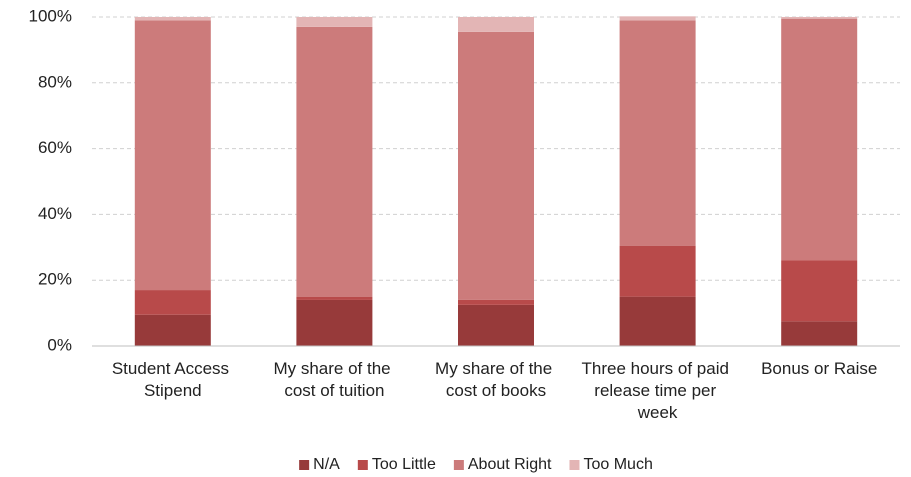 This screenshot has height=477, width=911. What do you see at coordinates (819, 368) in the screenshot?
I see `x-tick-label: Bonus or Raise` at bounding box center [819, 368].